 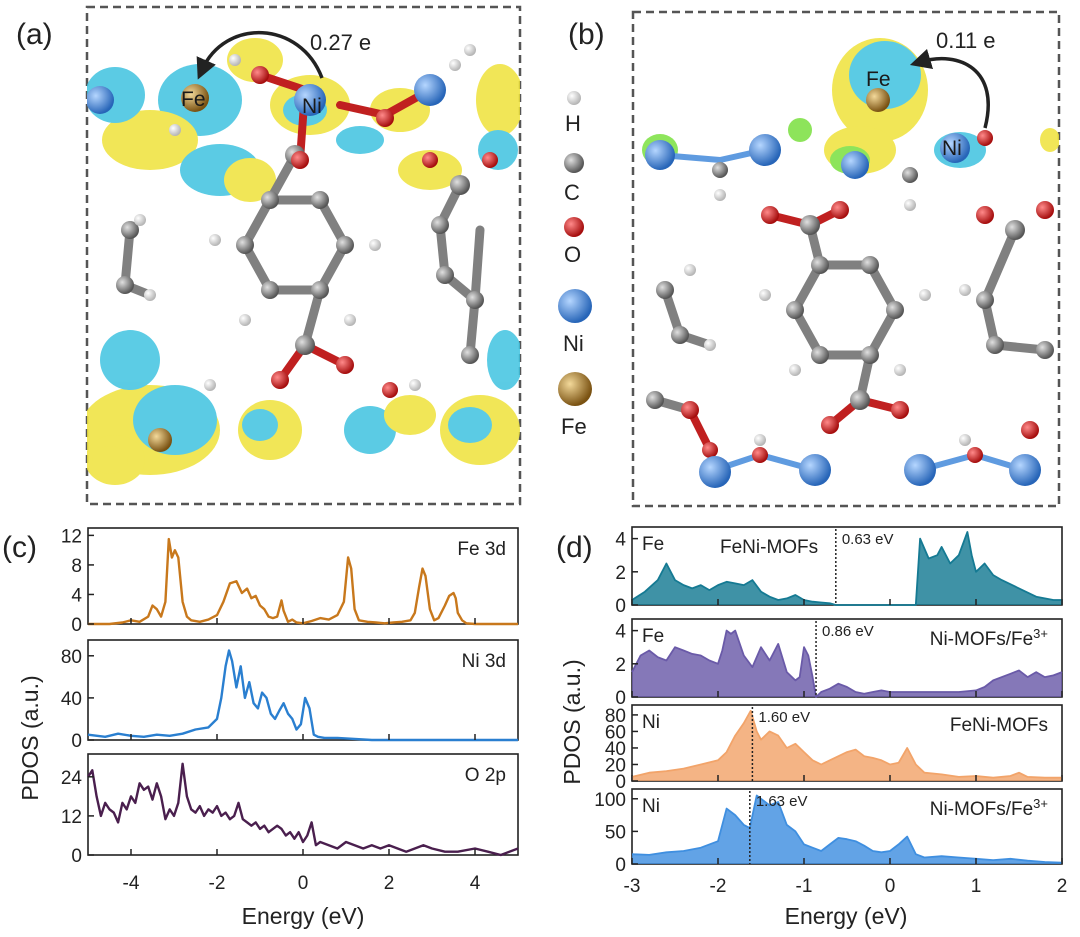 I want to click on chart-c-series-0-name: Fe 3d, so click(x=481, y=549).